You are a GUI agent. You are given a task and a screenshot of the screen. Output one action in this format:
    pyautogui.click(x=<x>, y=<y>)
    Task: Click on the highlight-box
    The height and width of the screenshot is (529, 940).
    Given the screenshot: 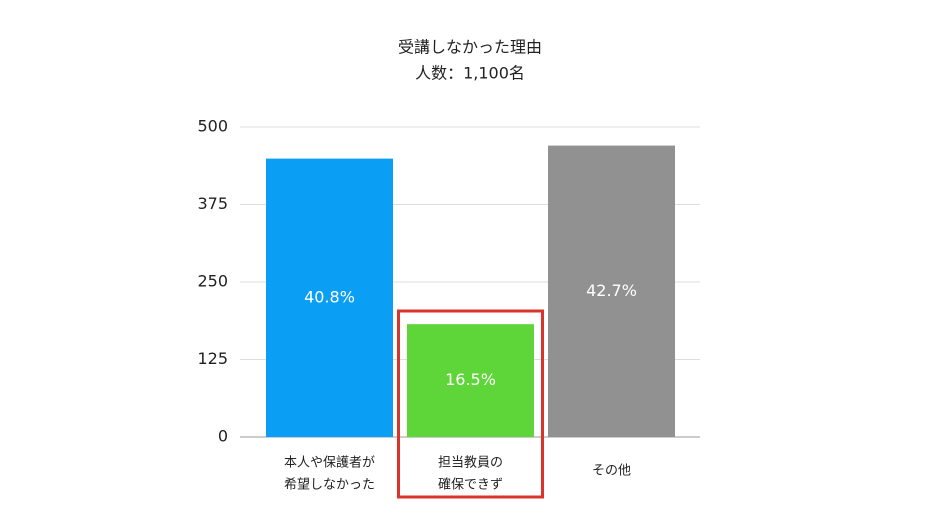 What is the action you would take?
    pyautogui.click(x=470, y=404)
    